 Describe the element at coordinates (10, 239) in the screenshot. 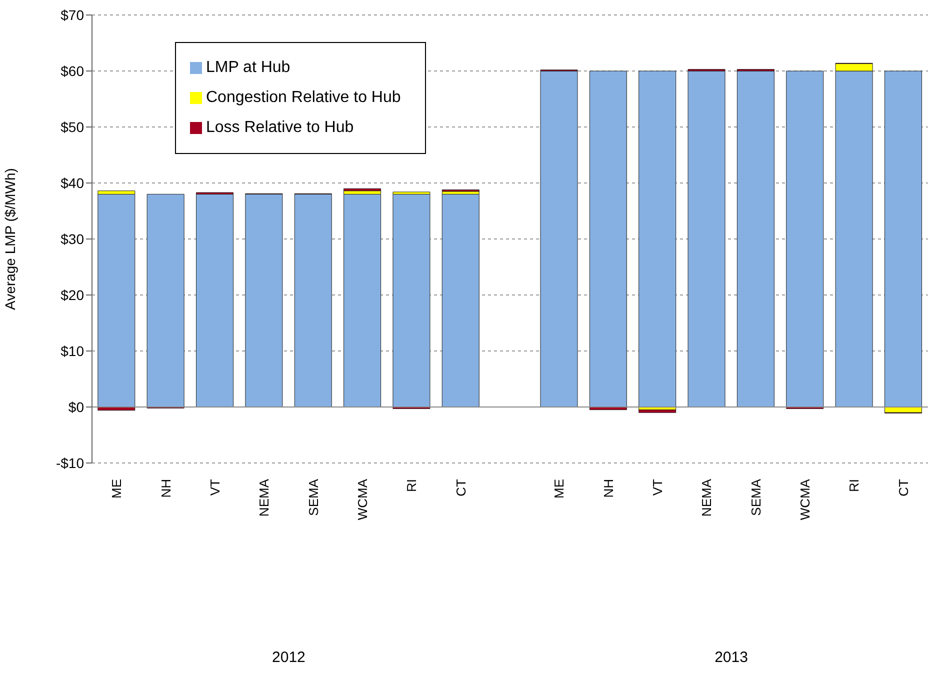

I see `y-axis-title: Average LMP ($/MWh)` at that location.